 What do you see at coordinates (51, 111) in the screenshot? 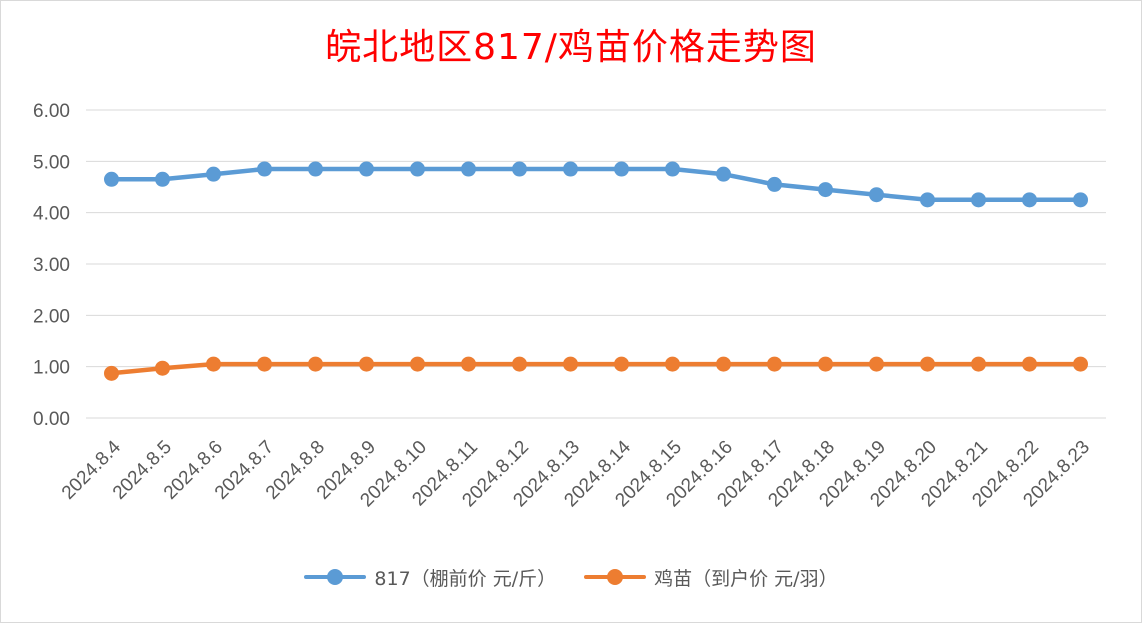
I see `y-tick-label: 6.00` at bounding box center [51, 111].